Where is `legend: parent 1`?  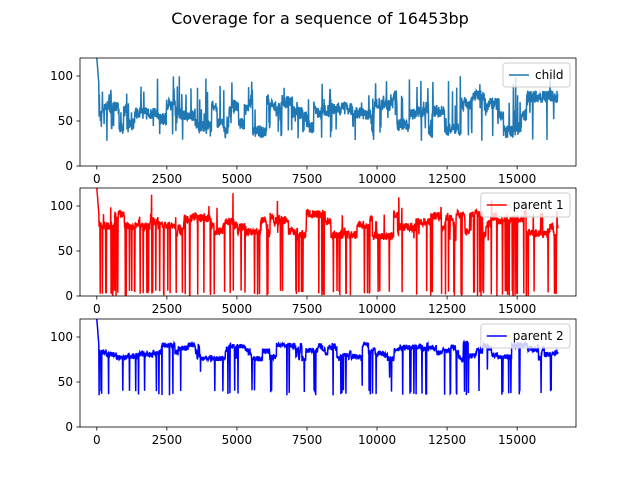 legend: parent 1 is located at coordinates (525, 205).